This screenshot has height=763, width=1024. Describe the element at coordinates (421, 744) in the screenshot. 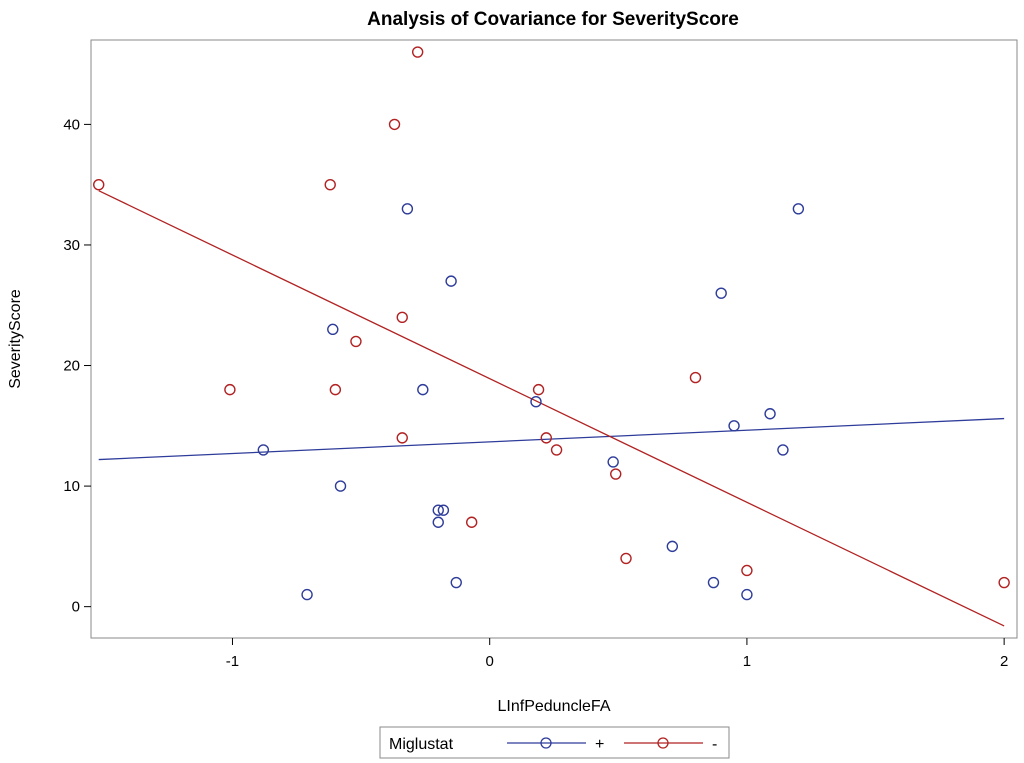

I see `legend-title: Miglustat` at that location.